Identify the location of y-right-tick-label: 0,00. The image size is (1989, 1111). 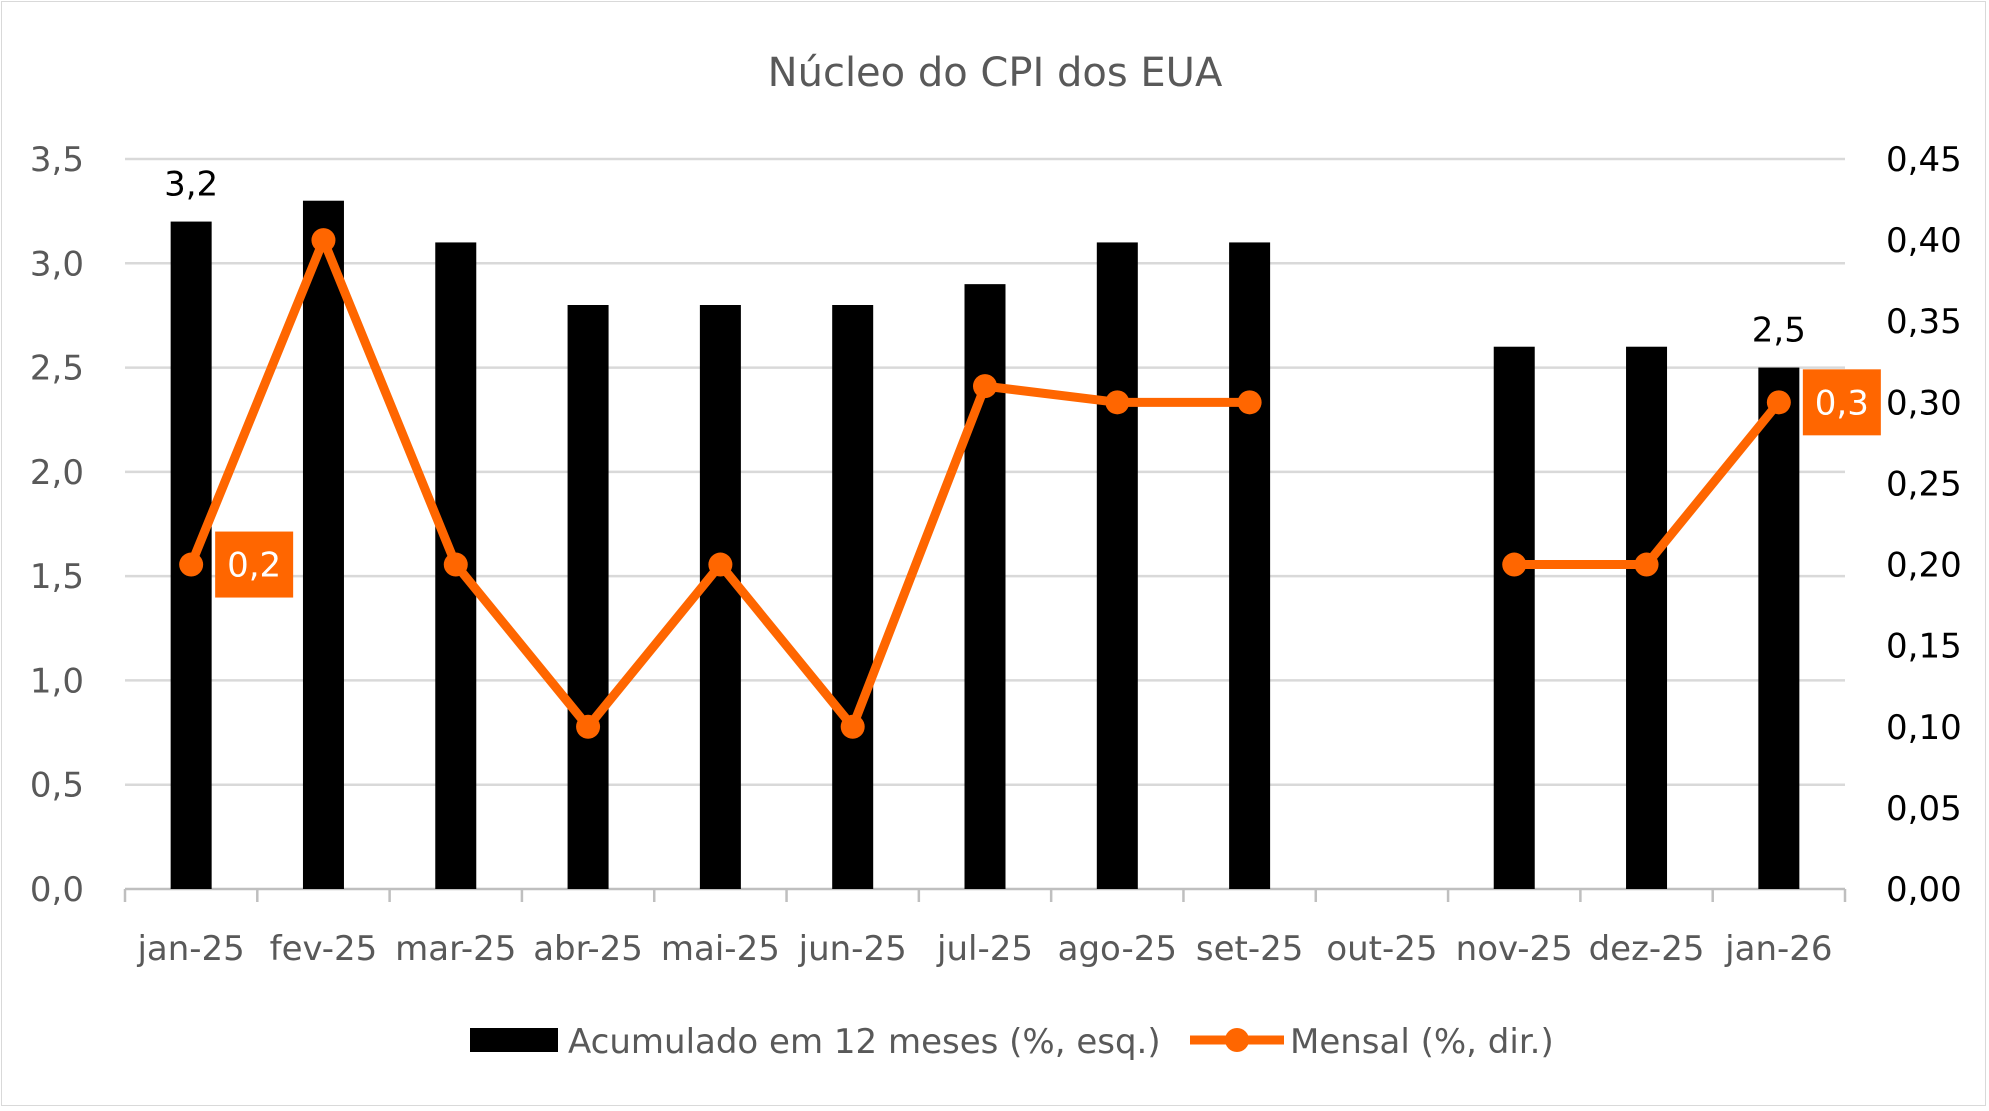
(1924, 890).